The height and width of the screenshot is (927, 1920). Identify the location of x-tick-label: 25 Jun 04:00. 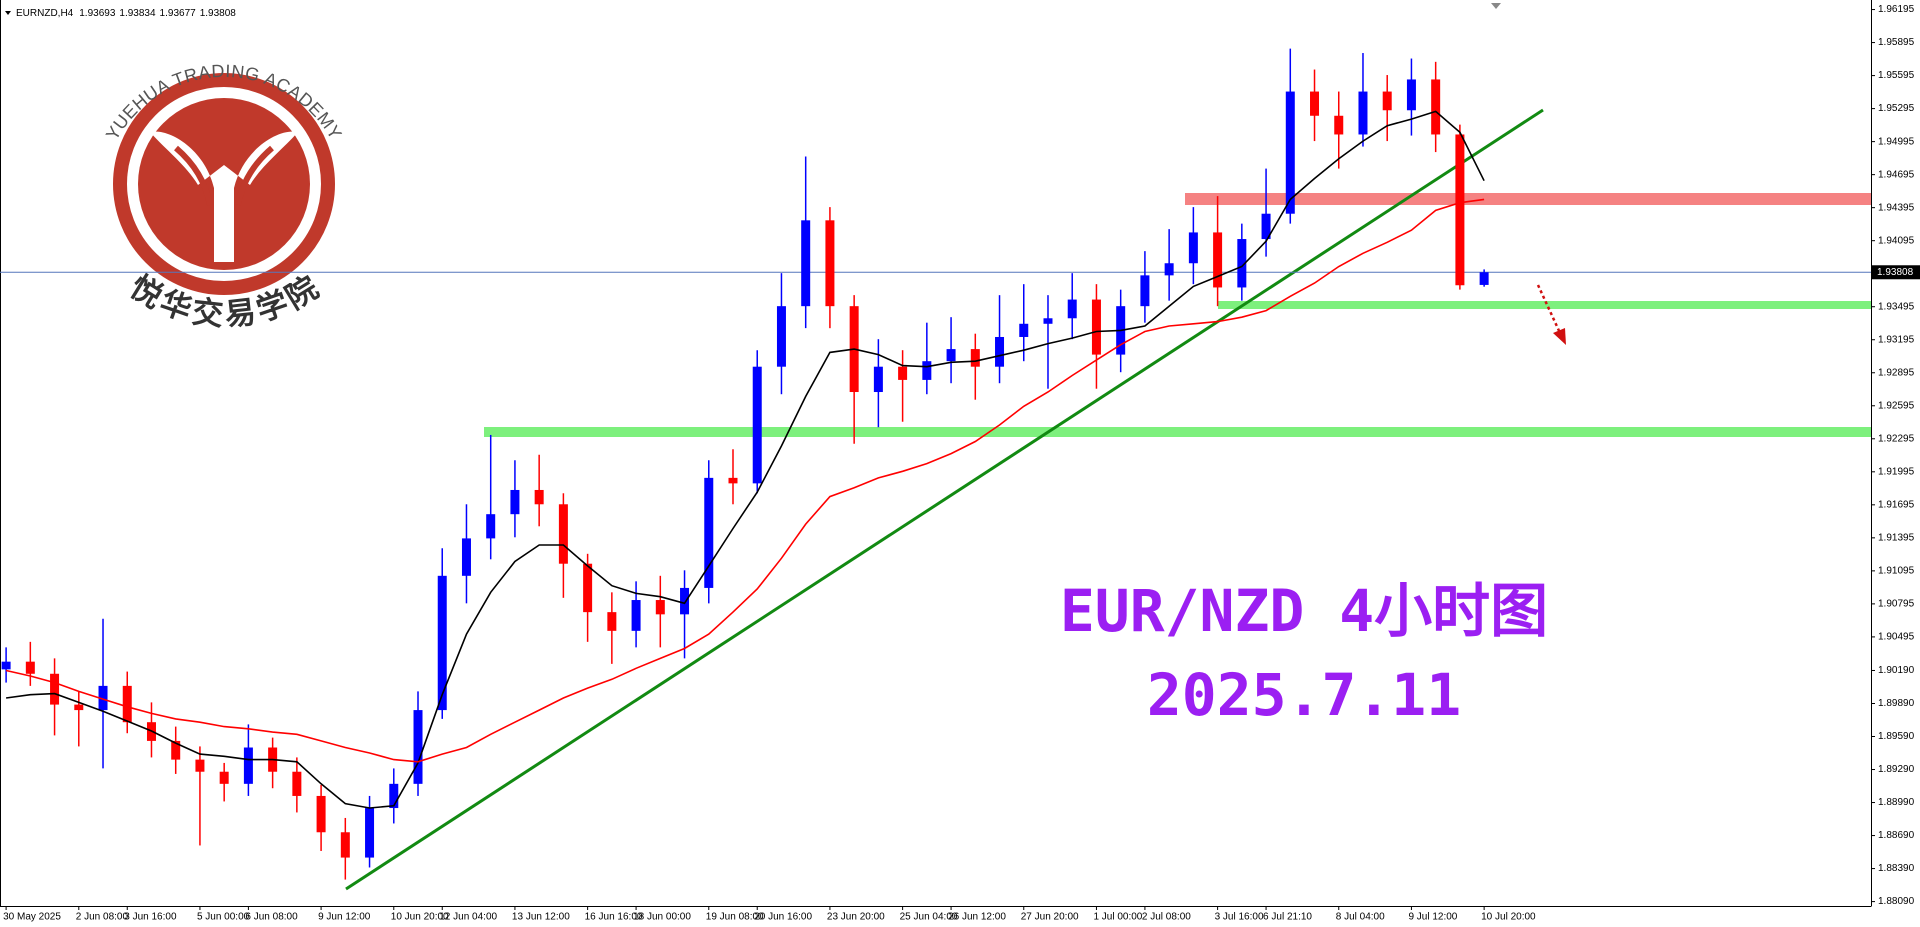
(929, 917).